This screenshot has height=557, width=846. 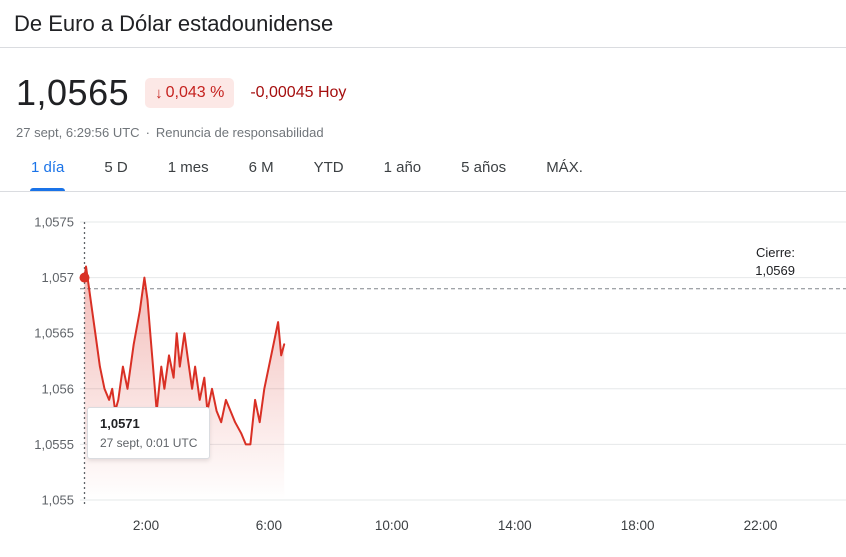 What do you see at coordinates (423, 24) in the screenshot?
I see `page-header: De Euro a Dólar estadounidense` at bounding box center [423, 24].